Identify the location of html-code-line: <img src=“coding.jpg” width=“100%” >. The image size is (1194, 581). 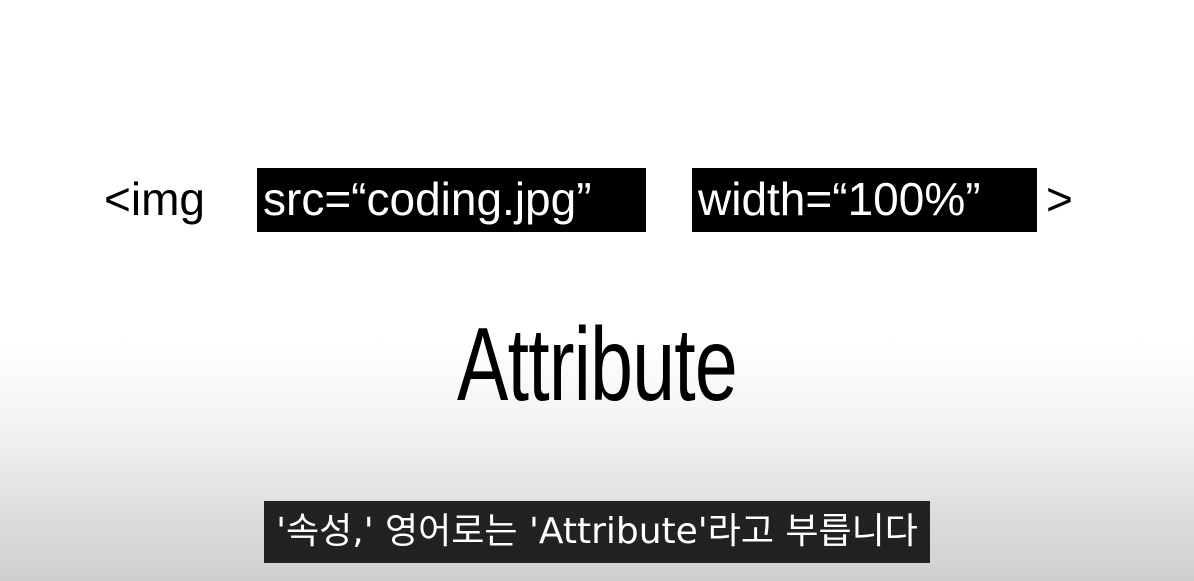
(597, 200).